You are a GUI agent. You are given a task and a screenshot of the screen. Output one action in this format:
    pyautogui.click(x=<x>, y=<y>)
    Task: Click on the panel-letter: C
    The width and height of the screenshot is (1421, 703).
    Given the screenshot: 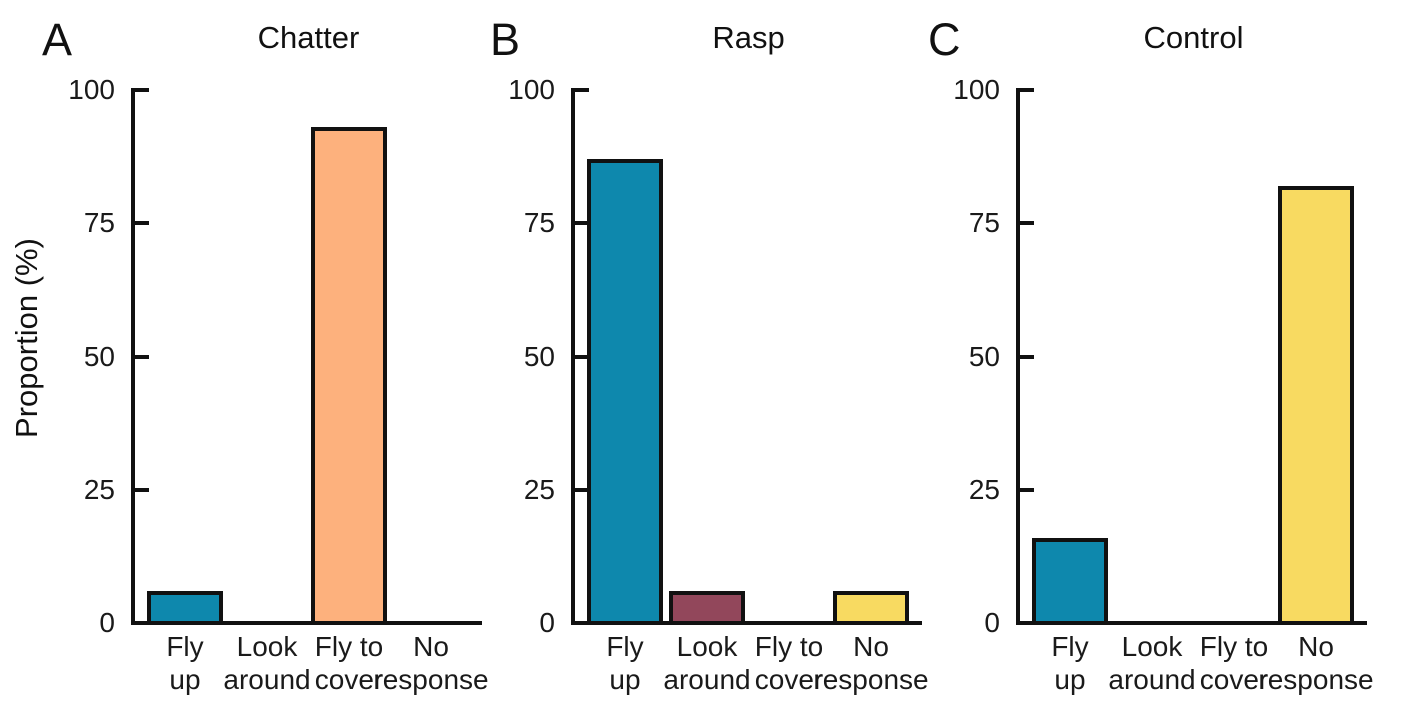 What is the action you would take?
    pyautogui.click(x=944, y=39)
    